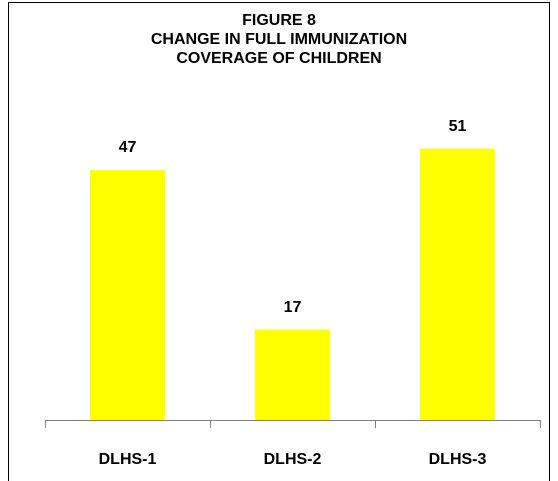 This screenshot has height=481, width=558. Describe the element at coordinates (293, 459) in the screenshot. I see `x-tick-label: DLHS-2` at that location.